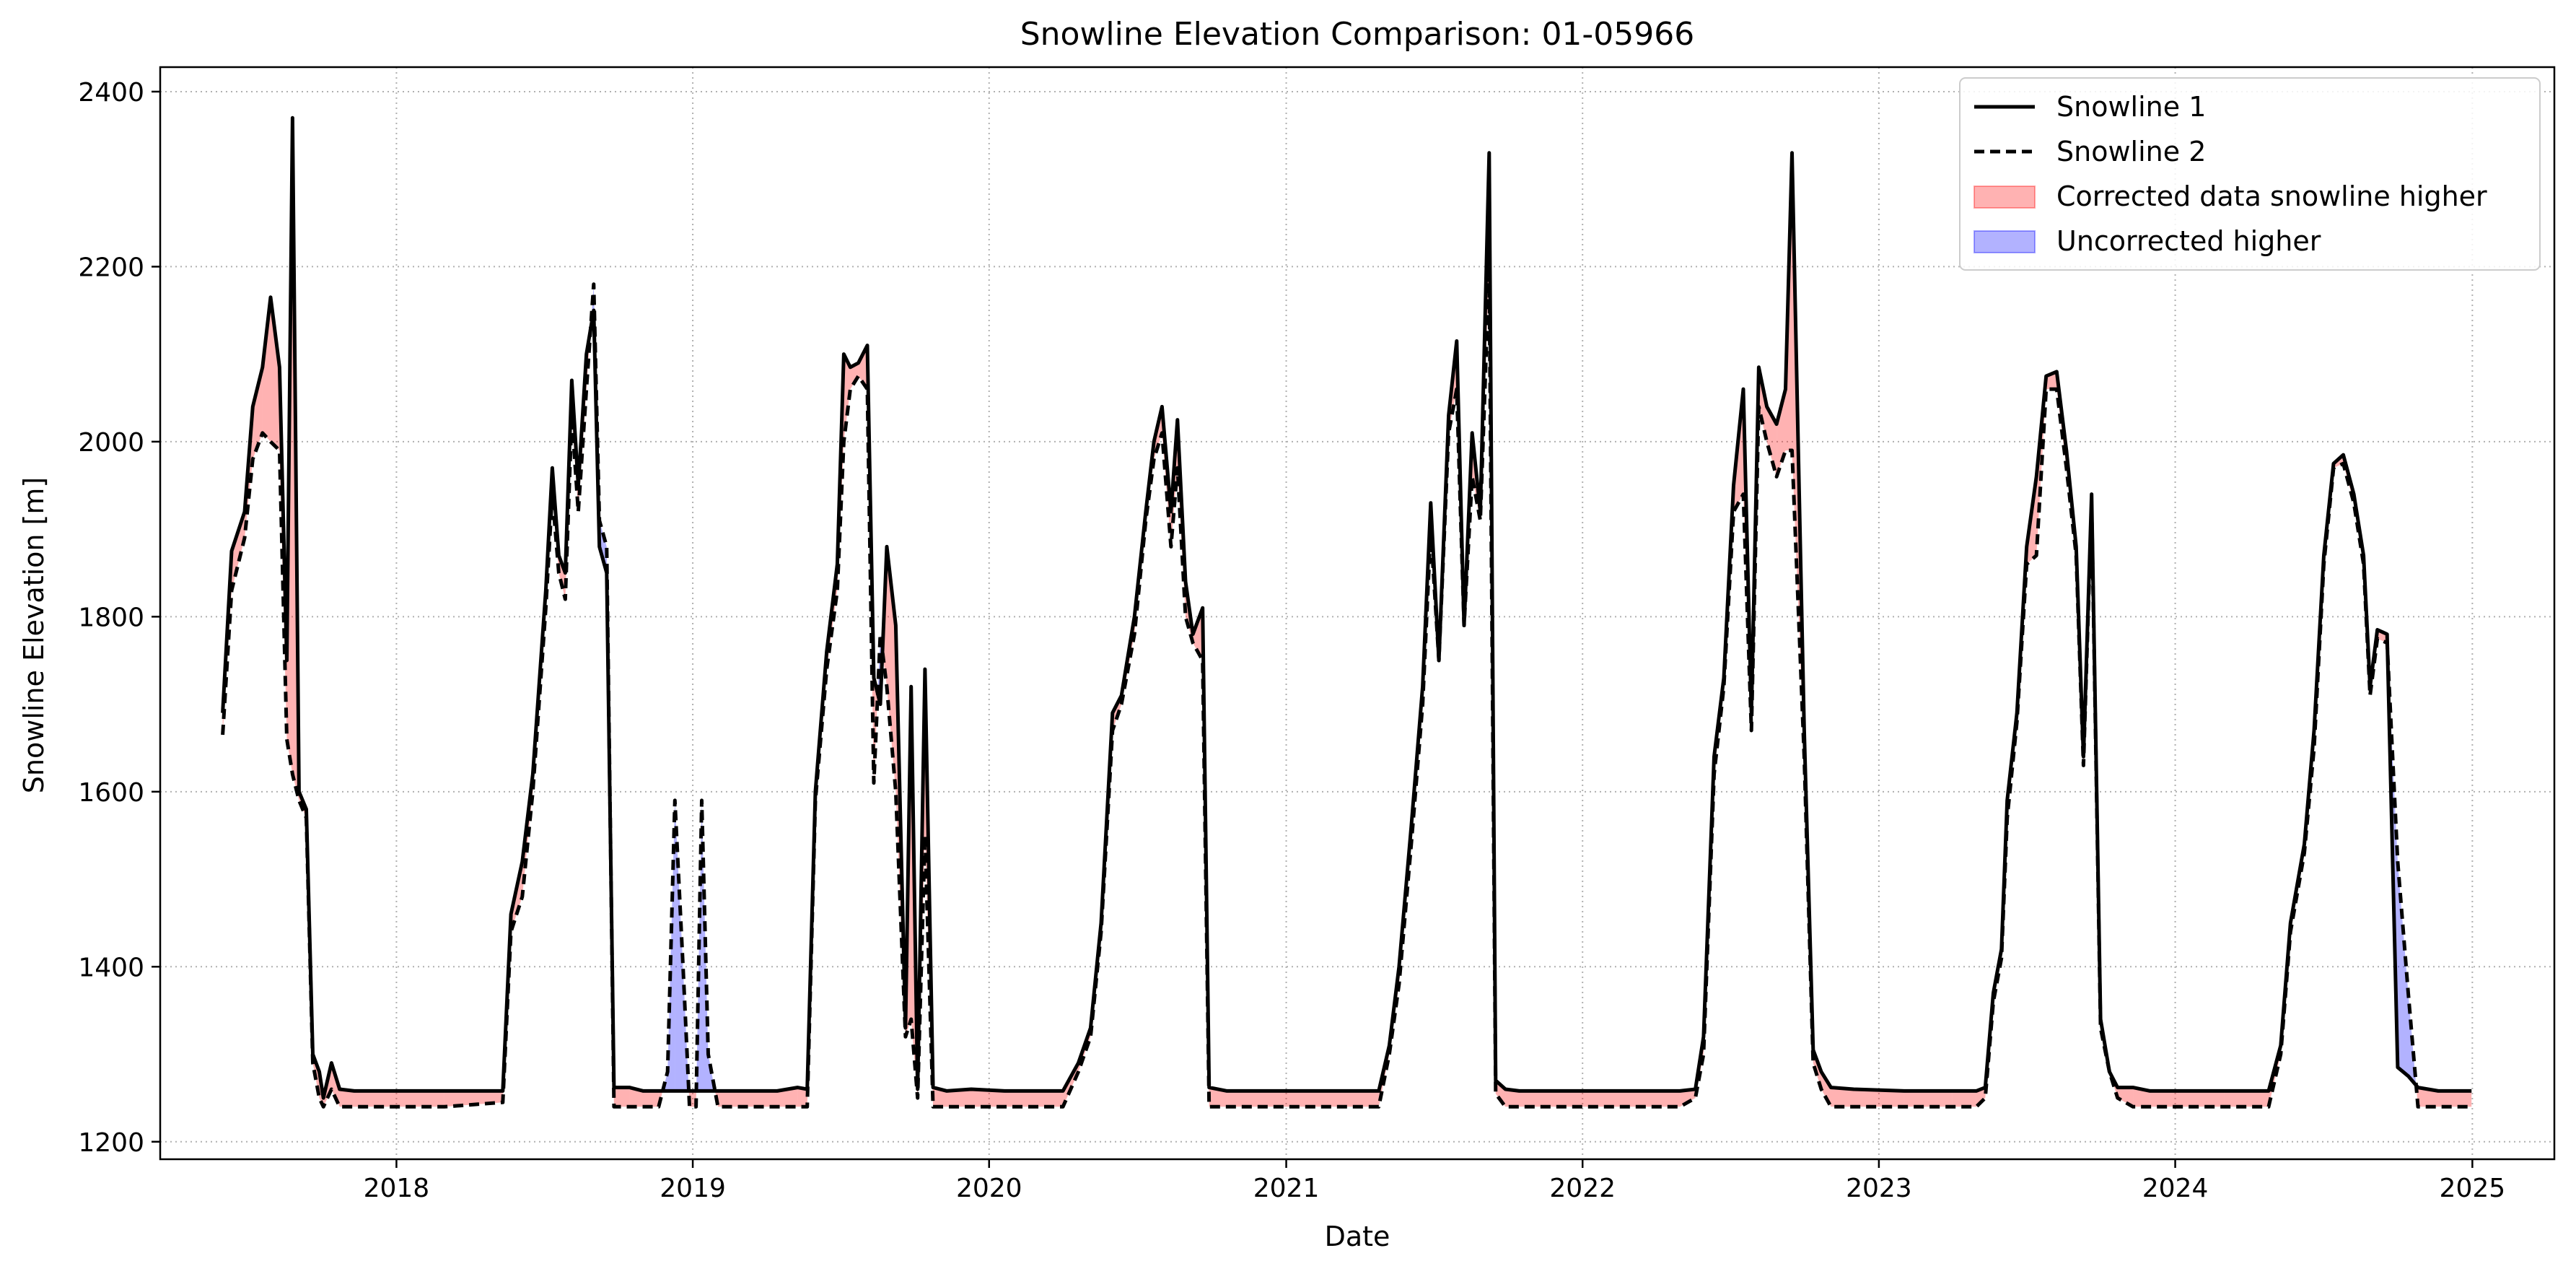  Describe the element at coordinates (1879, 1189) in the screenshot. I see `x-tick-label: 2023` at that location.